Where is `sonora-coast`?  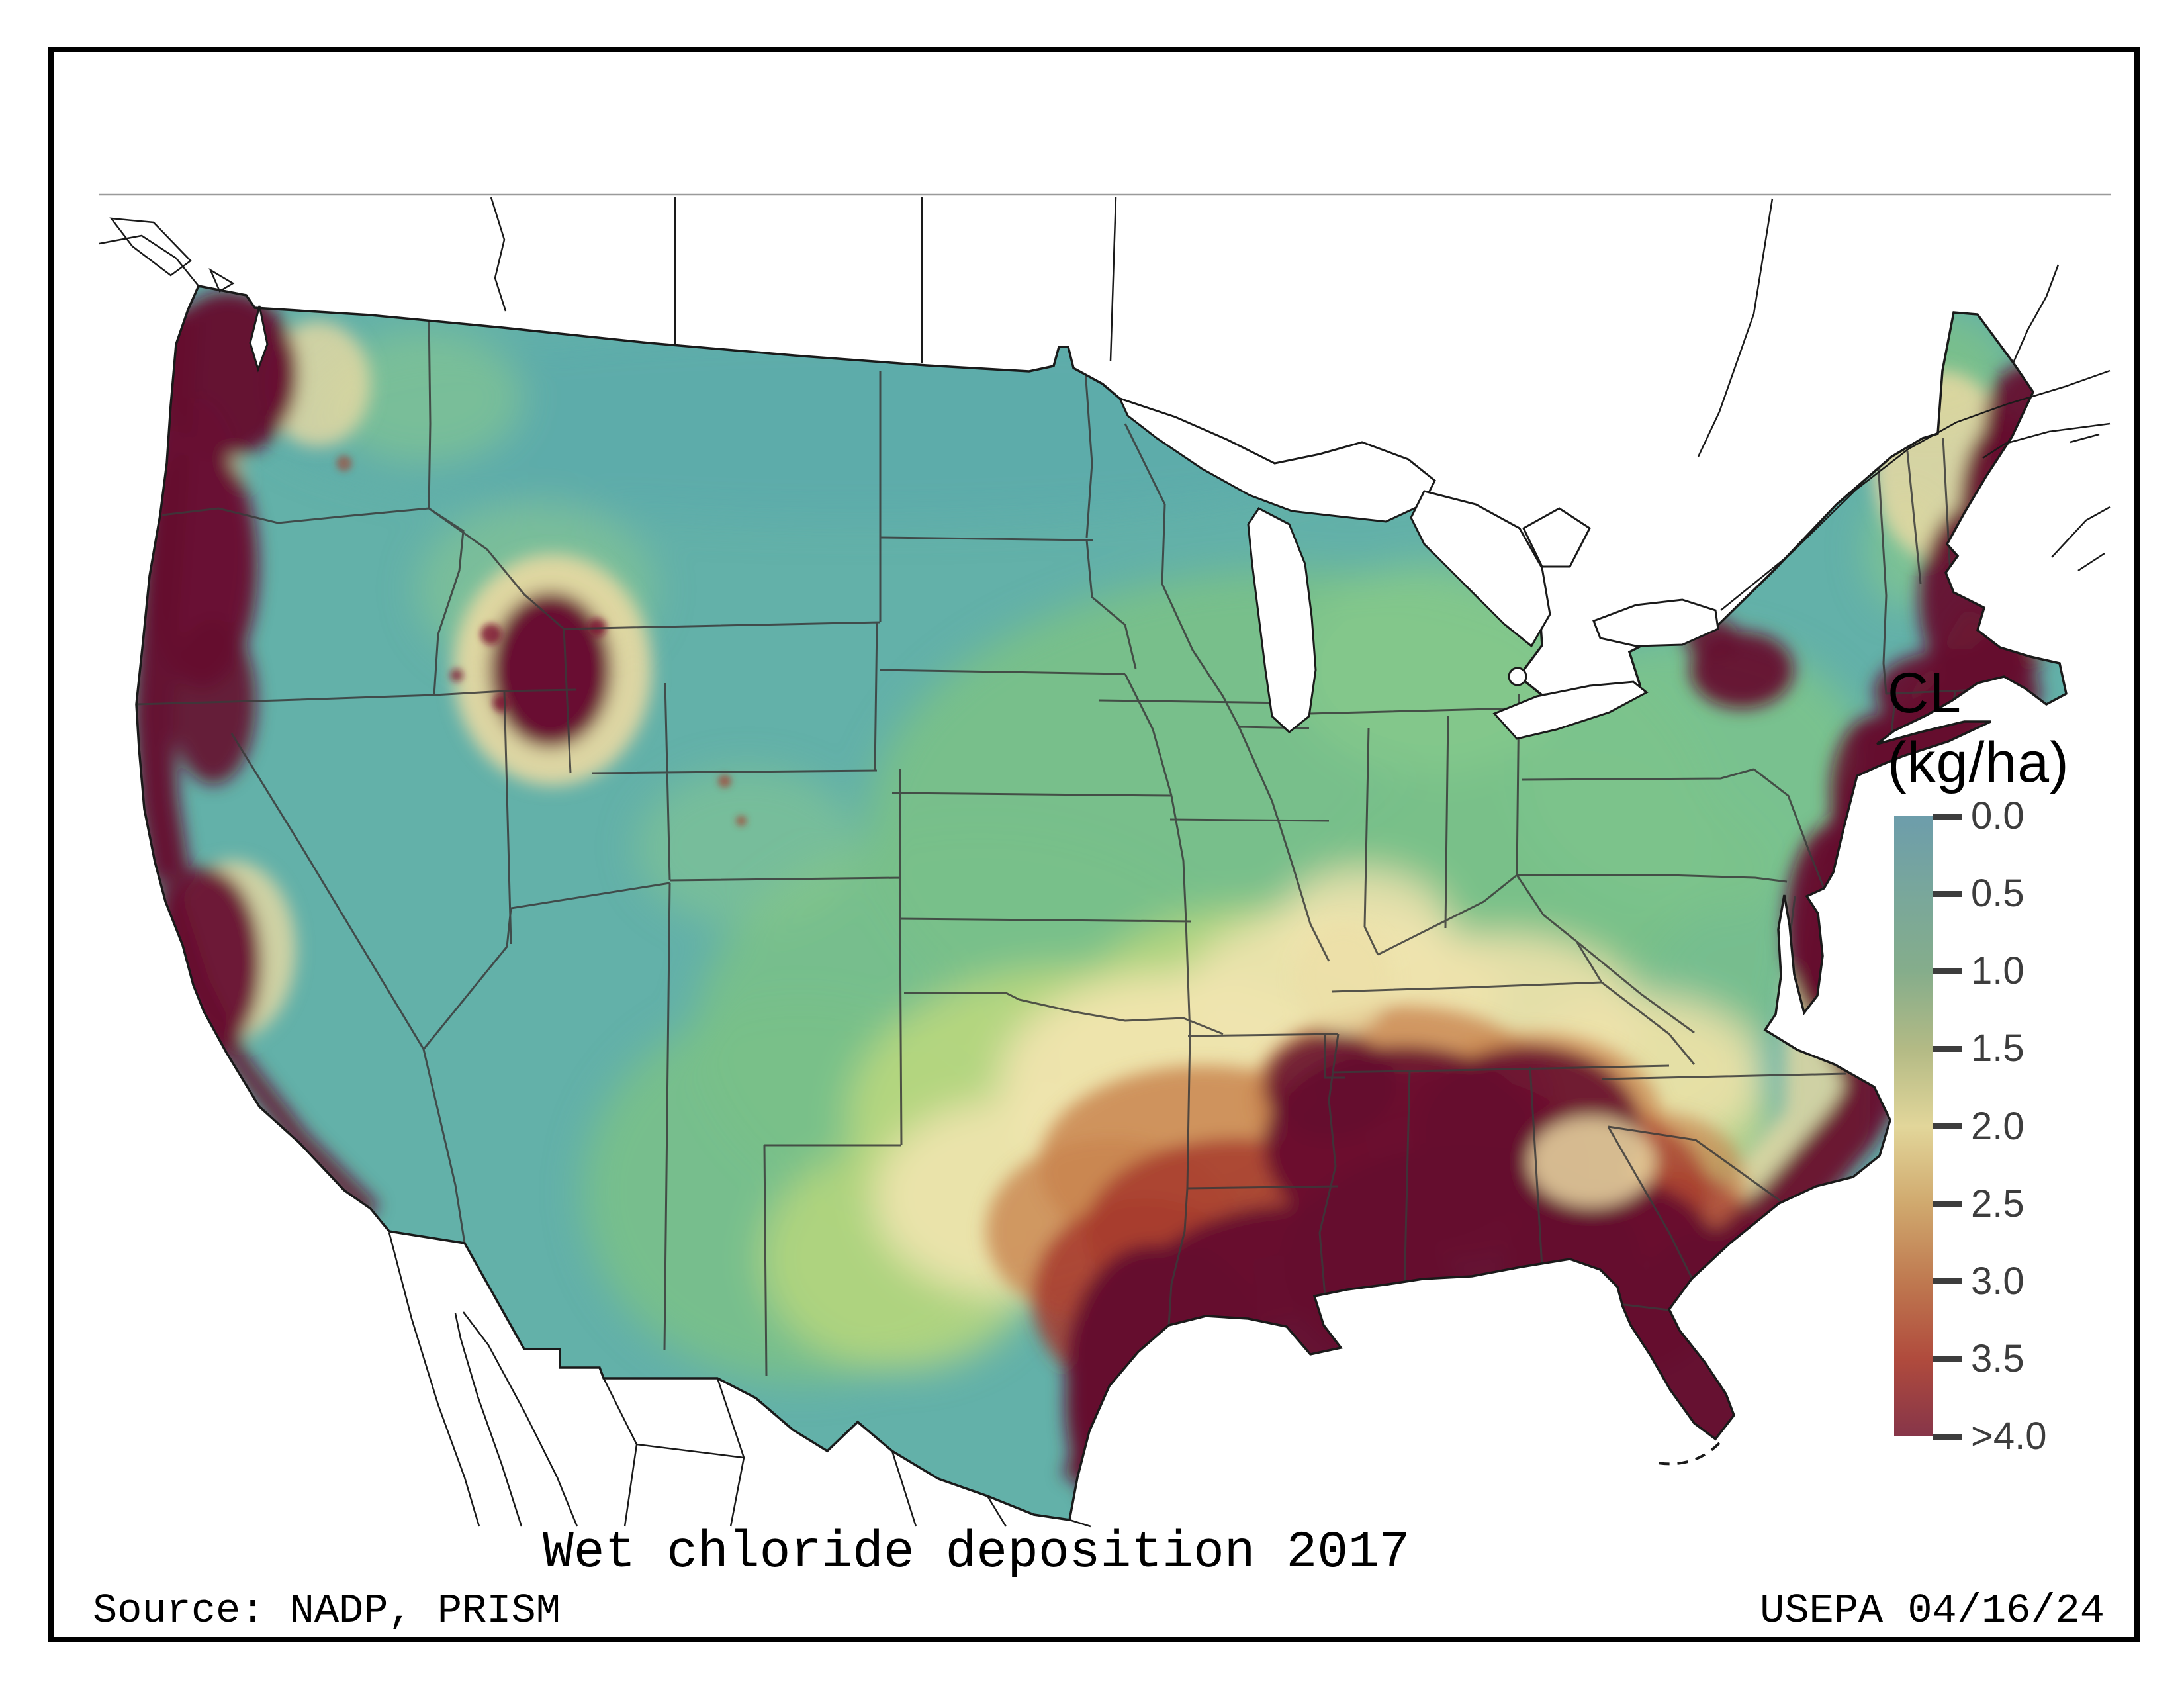 sonora-coast is located at coordinates (520, 1419).